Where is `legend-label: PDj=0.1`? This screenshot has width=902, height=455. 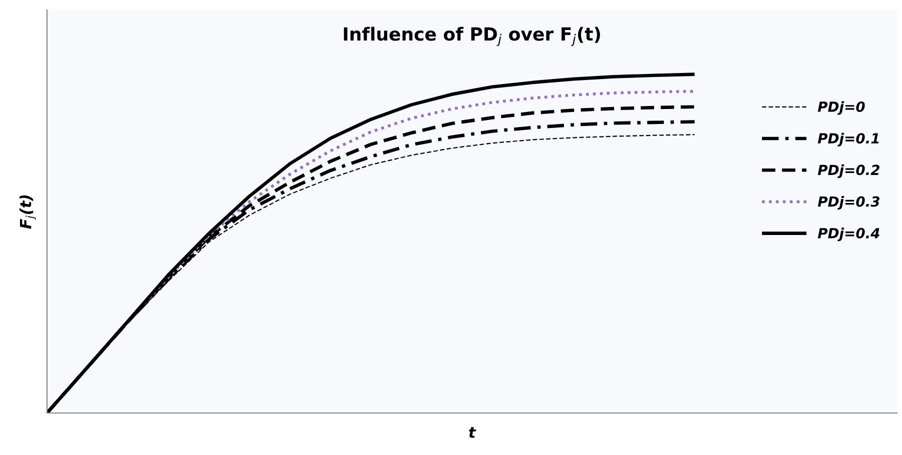 legend-label: PDj=0.1 is located at coordinates (848, 139).